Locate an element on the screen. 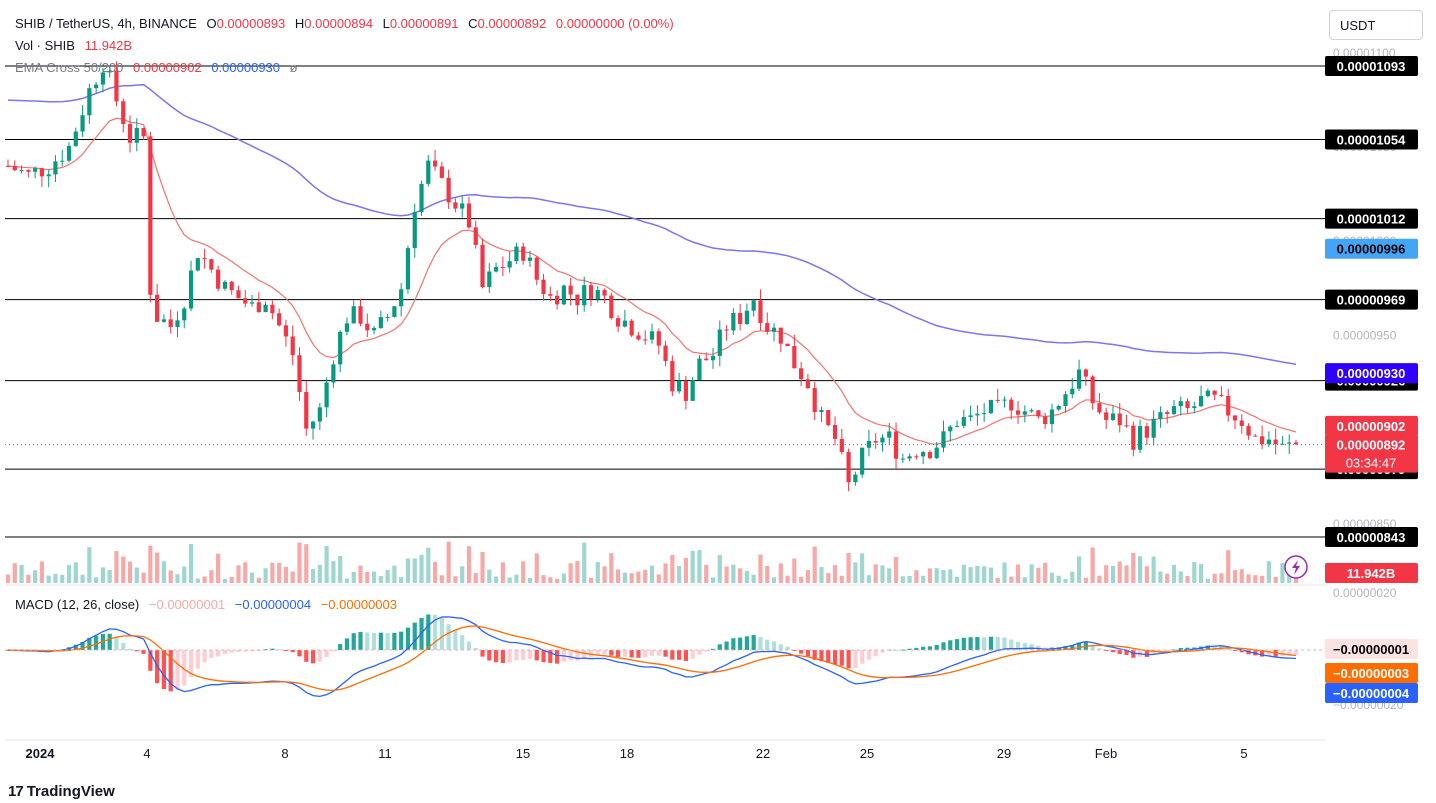 The height and width of the screenshot is (803, 1436). level-price-tag is located at coordinates (1371, 537).